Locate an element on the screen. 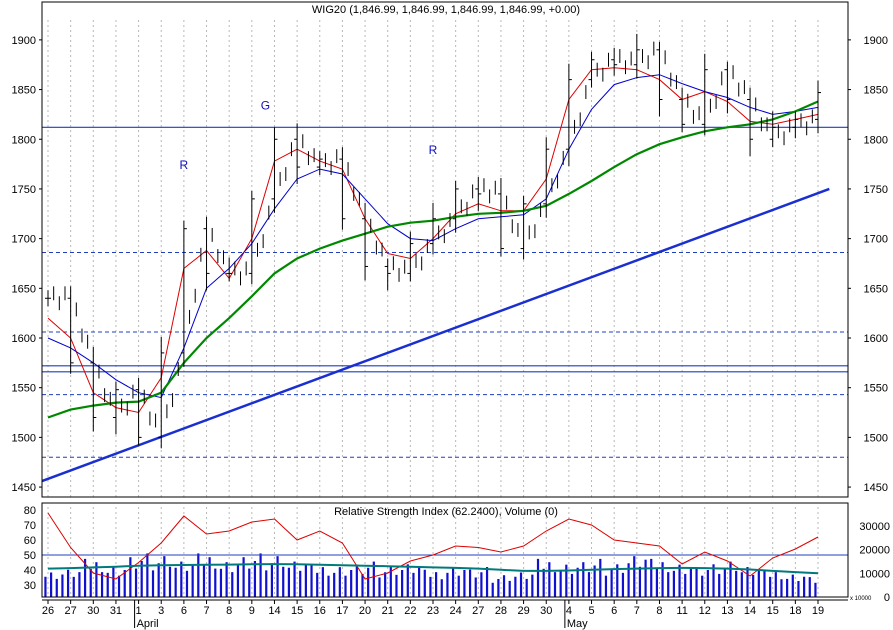 The height and width of the screenshot is (630, 893). price-tick-label-right: 1600 is located at coordinates (876, 339).